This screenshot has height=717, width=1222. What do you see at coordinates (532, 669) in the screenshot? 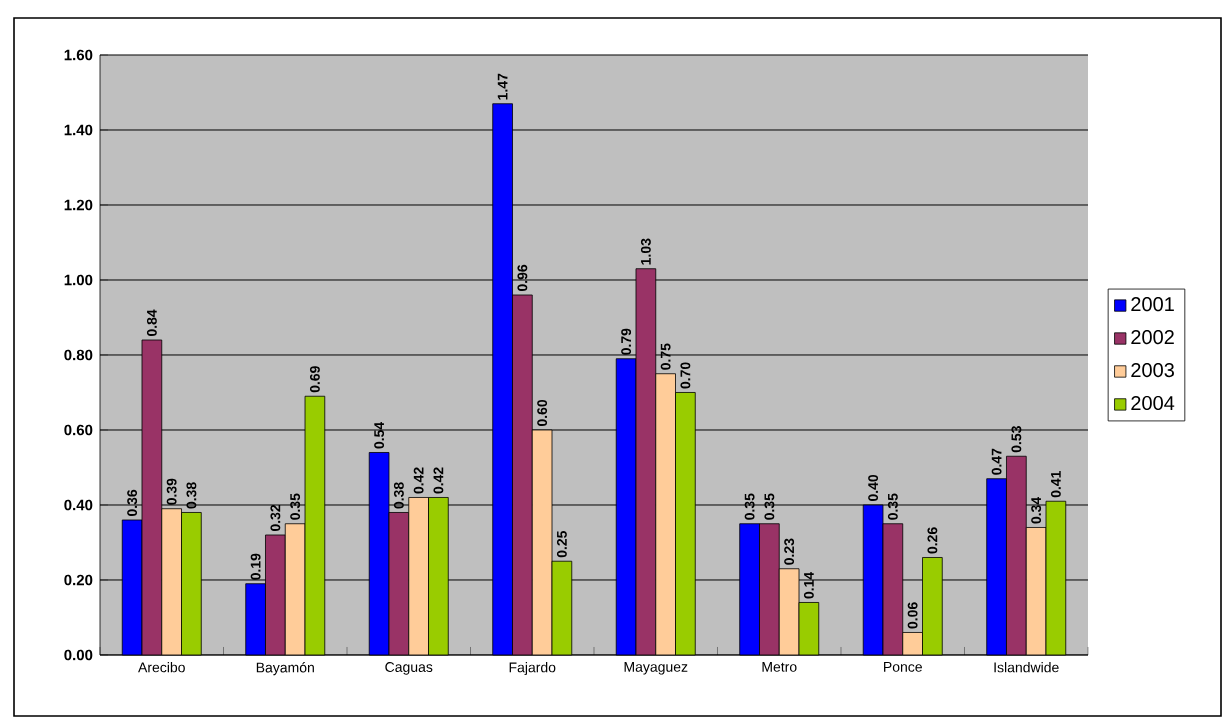
I see `x-tick-label: Fajardo` at bounding box center [532, 669].